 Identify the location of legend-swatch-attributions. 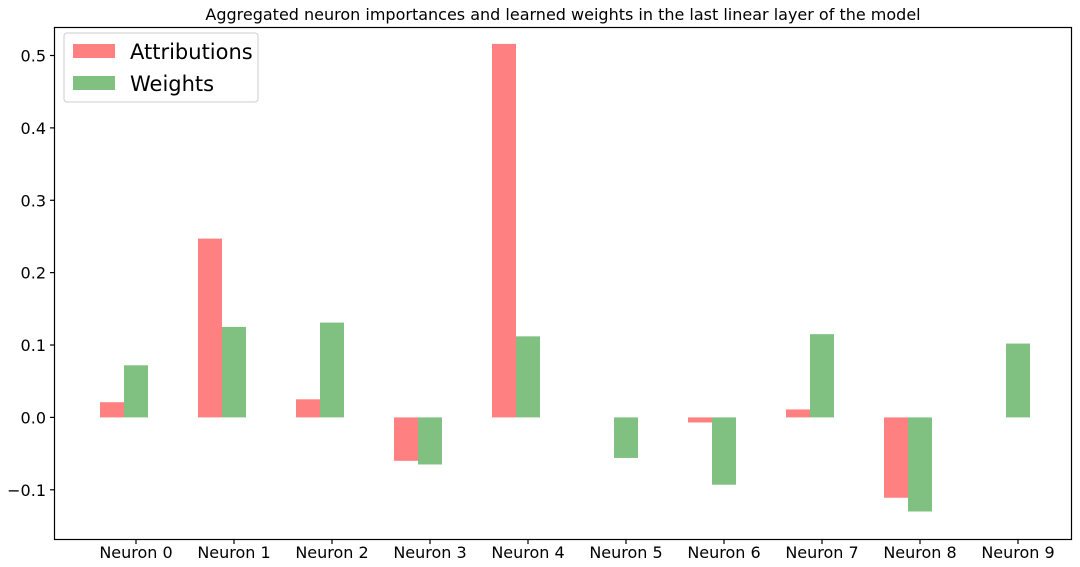
(94, 51).